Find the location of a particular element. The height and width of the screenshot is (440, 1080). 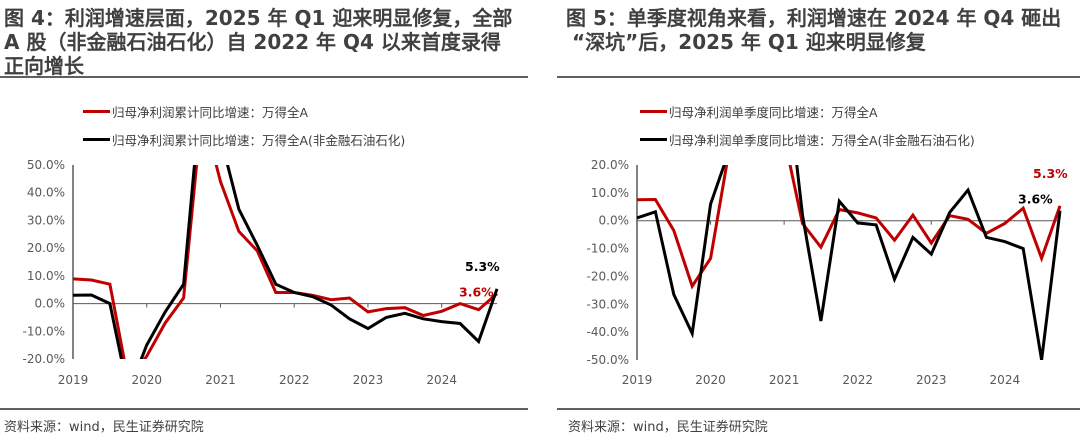

legend-item: 归母净利润累计同比增速：万得全A(非金融石油石化) is located at coordinates (244, 139).